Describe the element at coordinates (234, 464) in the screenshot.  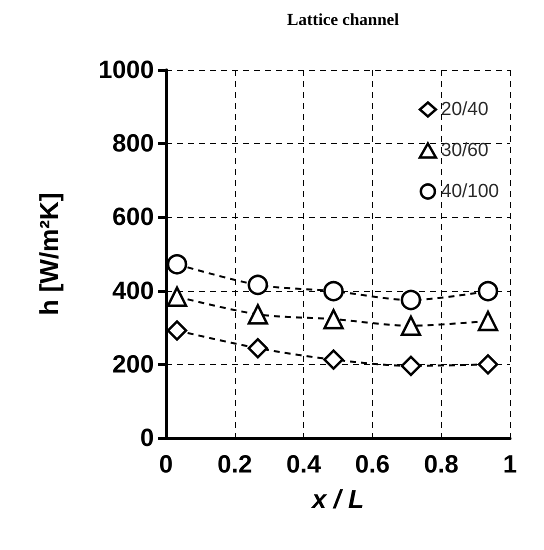
I see `x-tick-label: 0.2` at that location.